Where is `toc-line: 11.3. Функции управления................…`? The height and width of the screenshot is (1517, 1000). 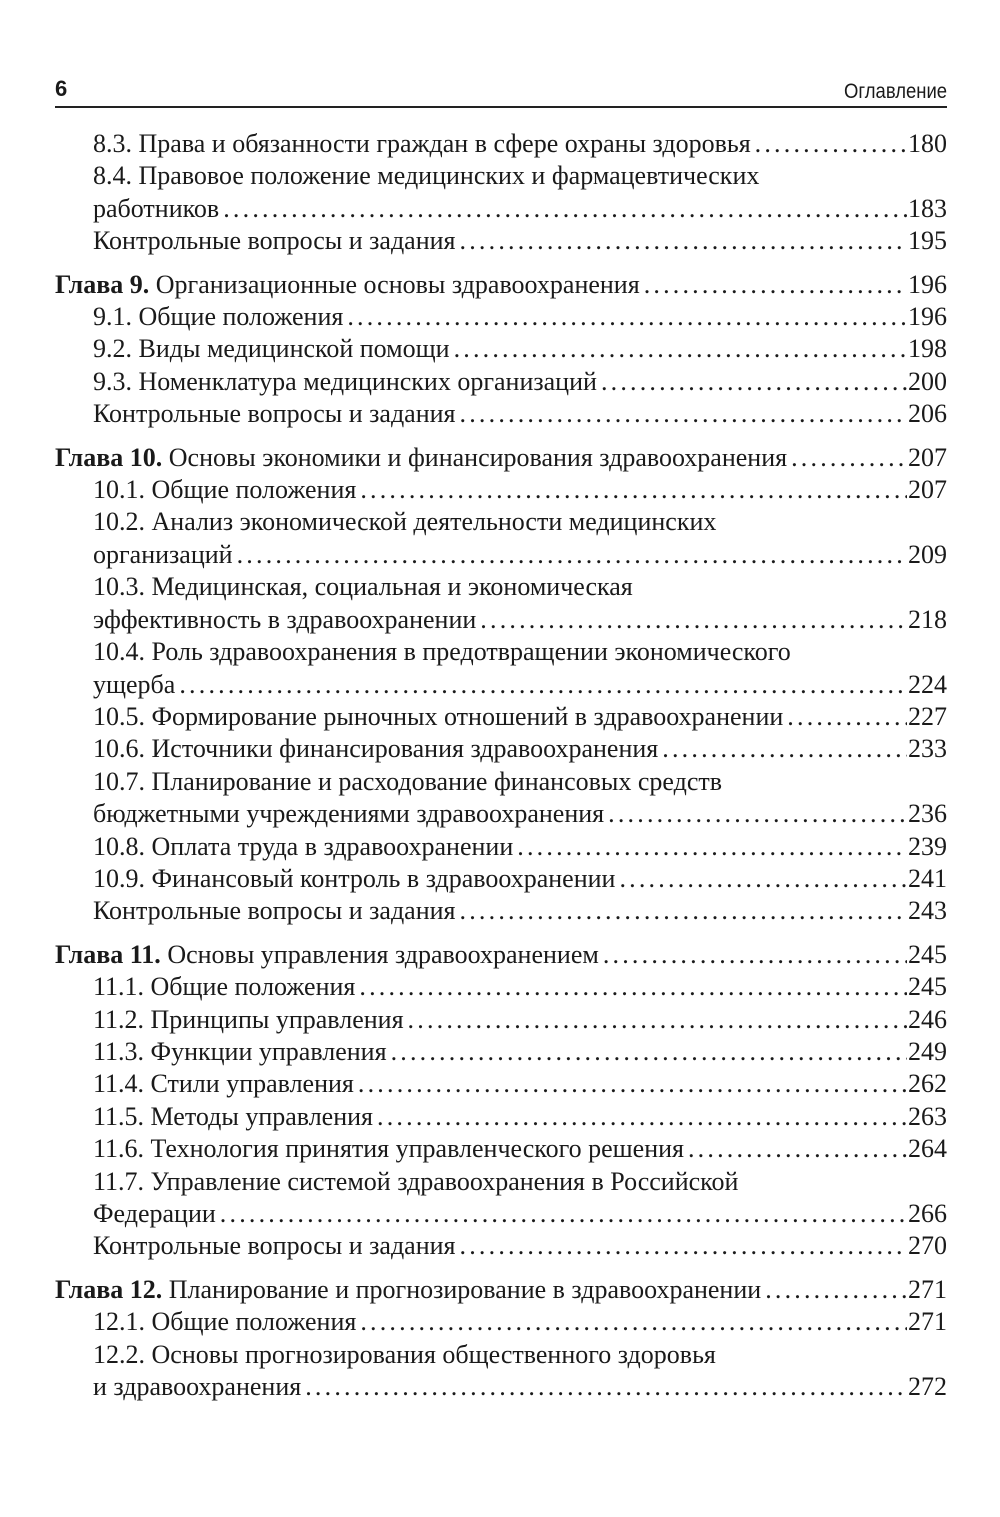 toc-line: 11.3. Функции управления................… is located at coordinates (501, 1052).